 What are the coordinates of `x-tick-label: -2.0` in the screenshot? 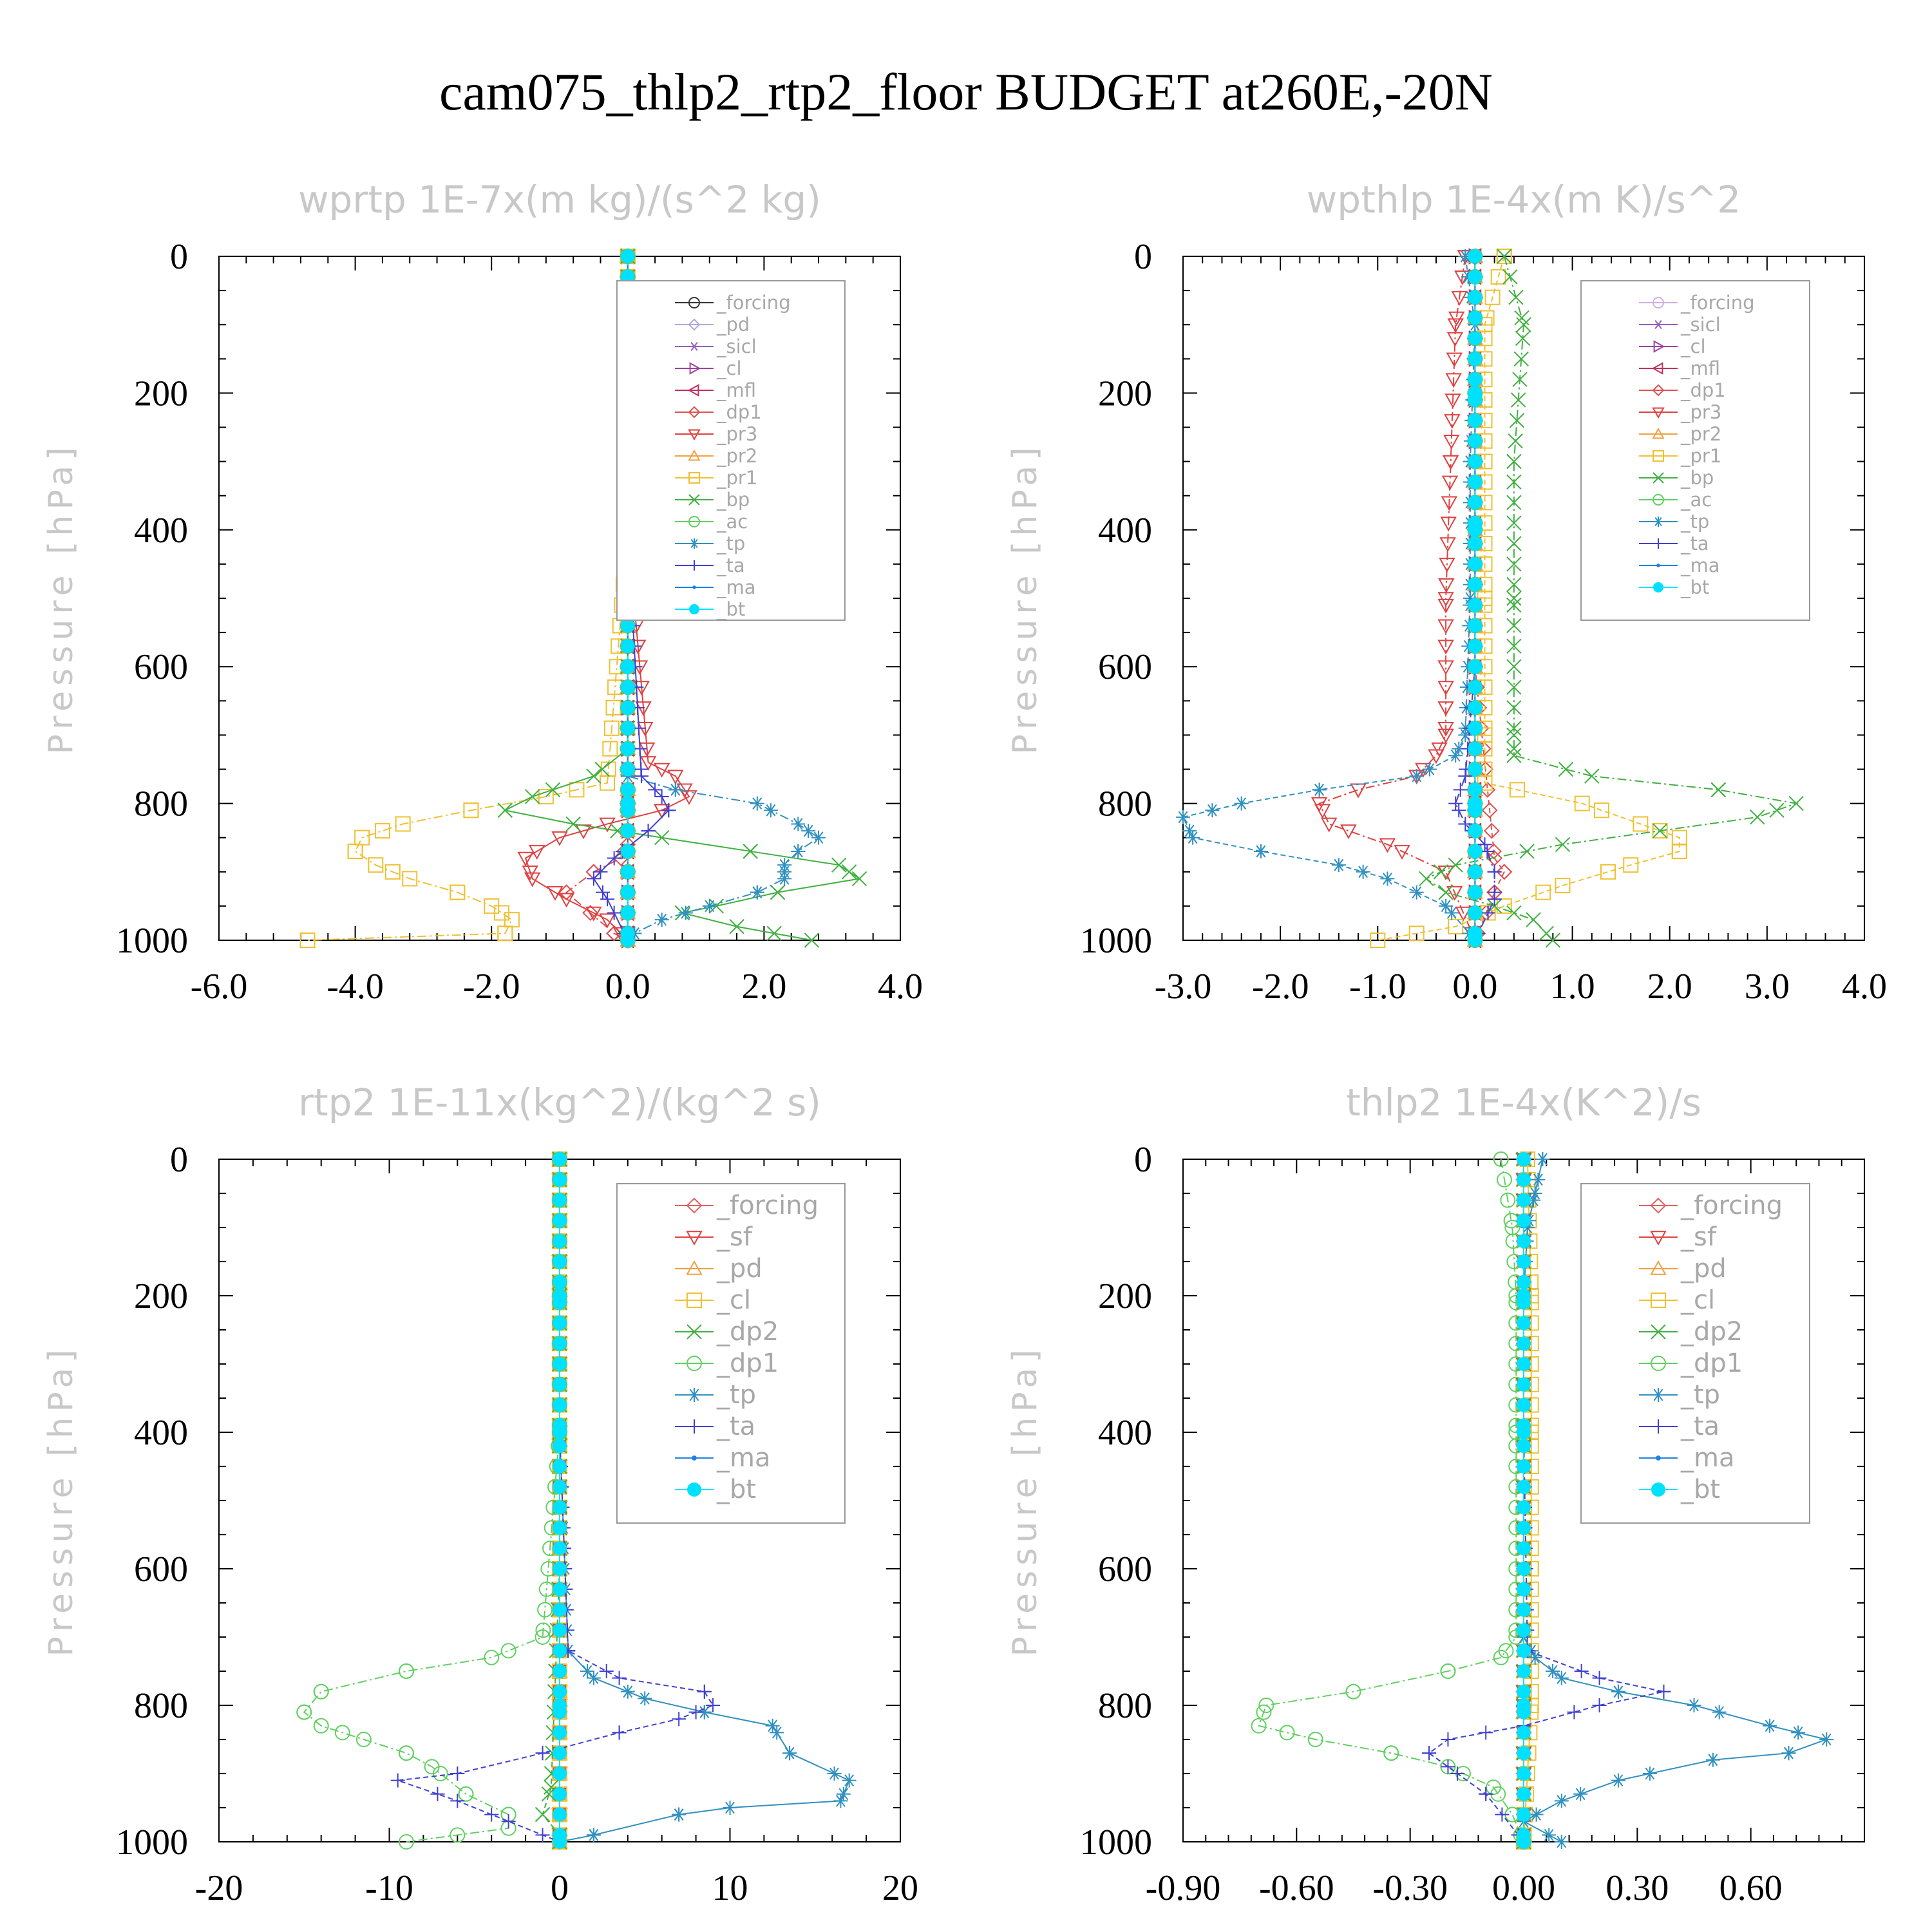 It's located at (1281, 987).